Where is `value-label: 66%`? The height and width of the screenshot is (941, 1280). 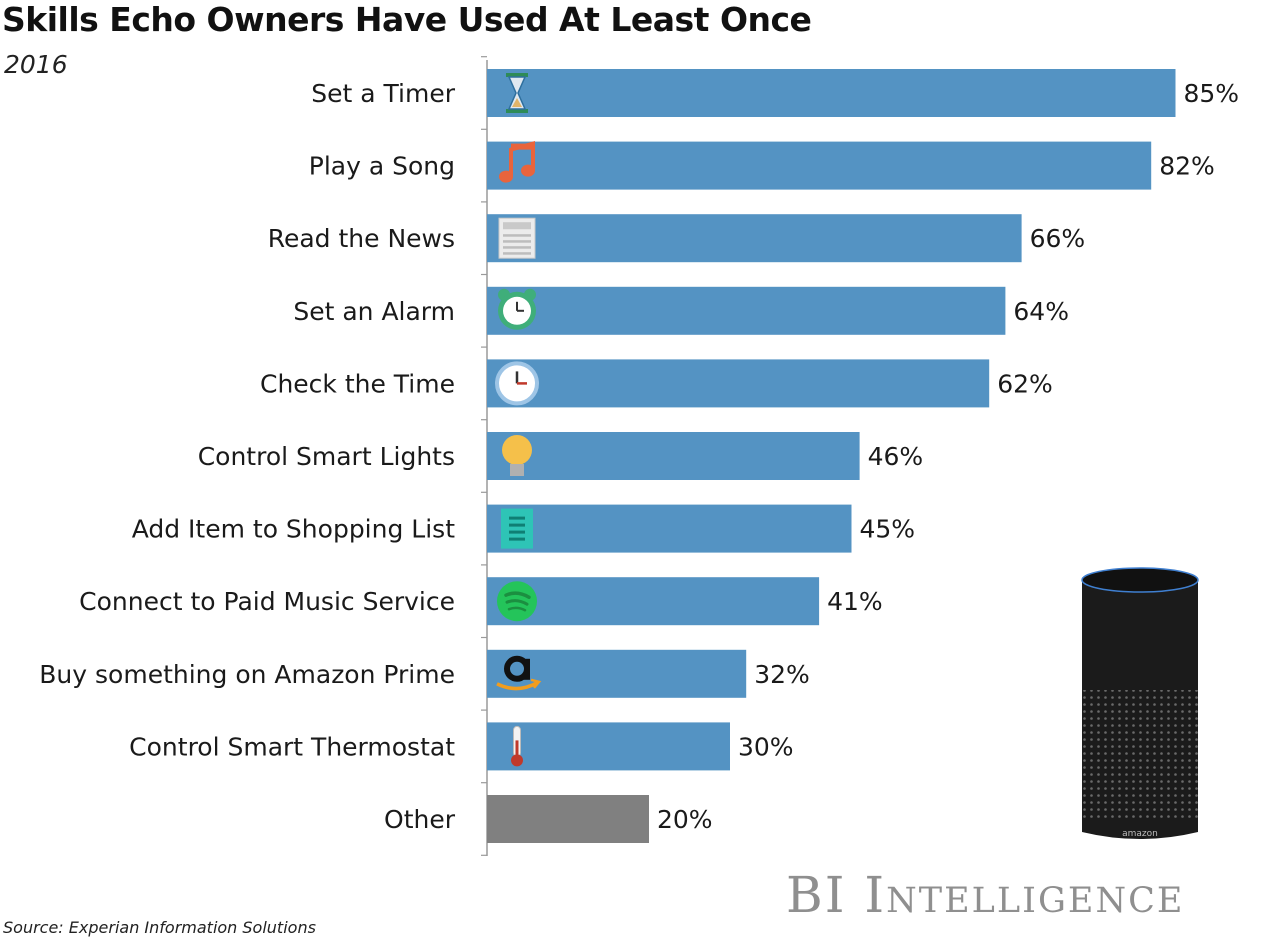 value-label: 66% is located at coordinates (1058, 238).